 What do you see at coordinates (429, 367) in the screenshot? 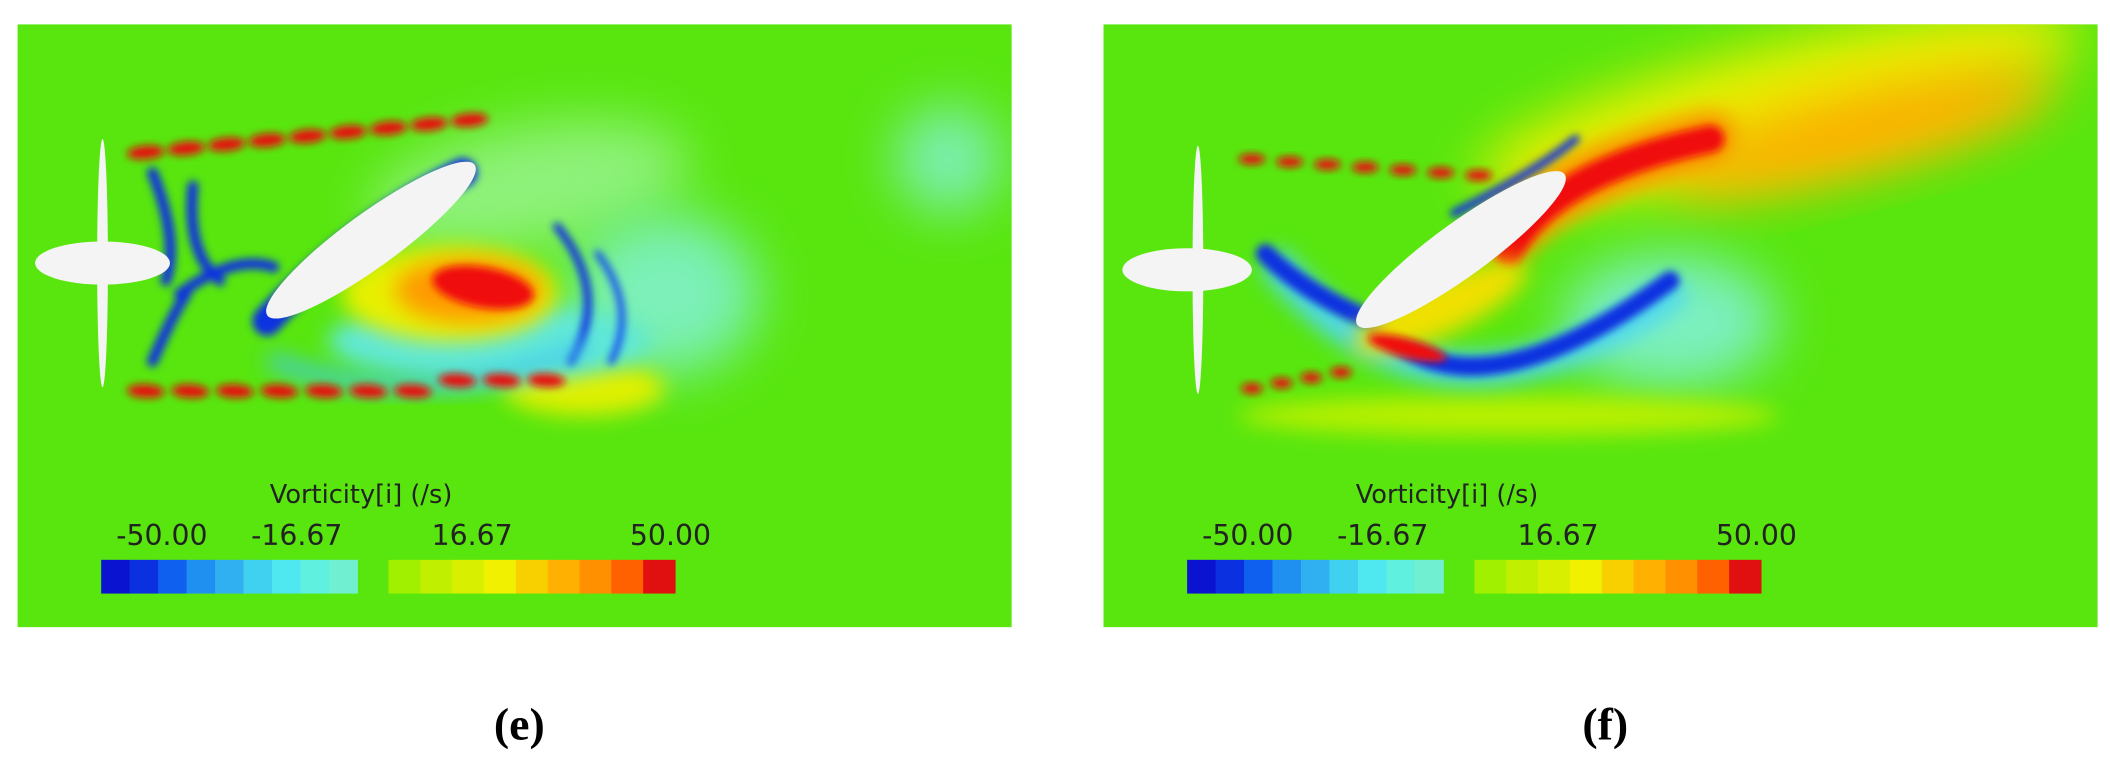
I see `cyan-band` at bounding box center [429, 367].